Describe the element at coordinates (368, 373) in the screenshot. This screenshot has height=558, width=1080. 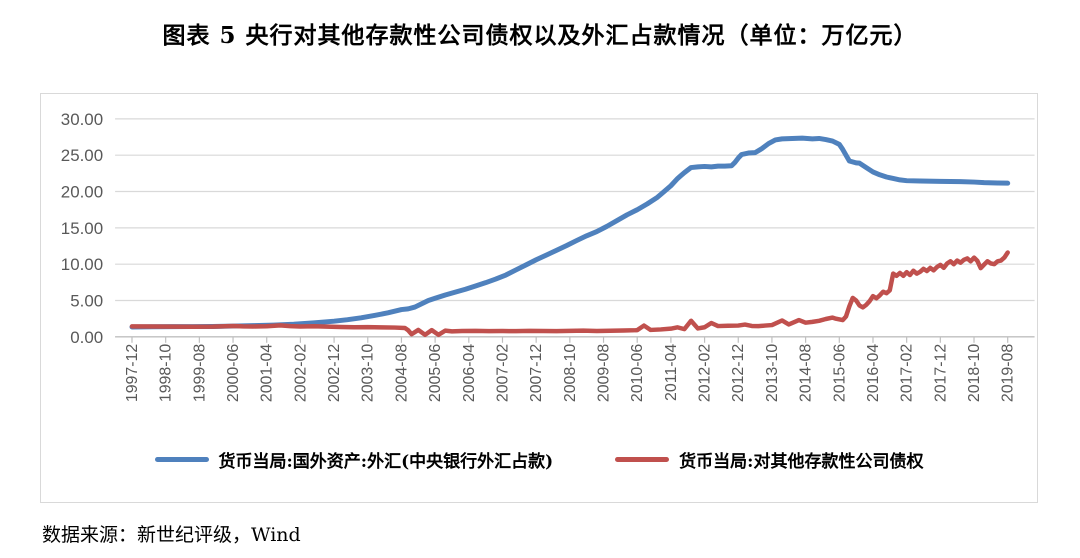
I see `svg-text: 2003-10` at that location.